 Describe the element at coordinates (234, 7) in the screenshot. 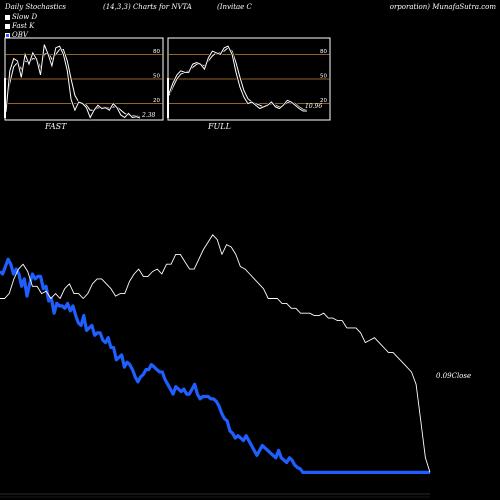

I see `header-company: (Invitae C` at that location.